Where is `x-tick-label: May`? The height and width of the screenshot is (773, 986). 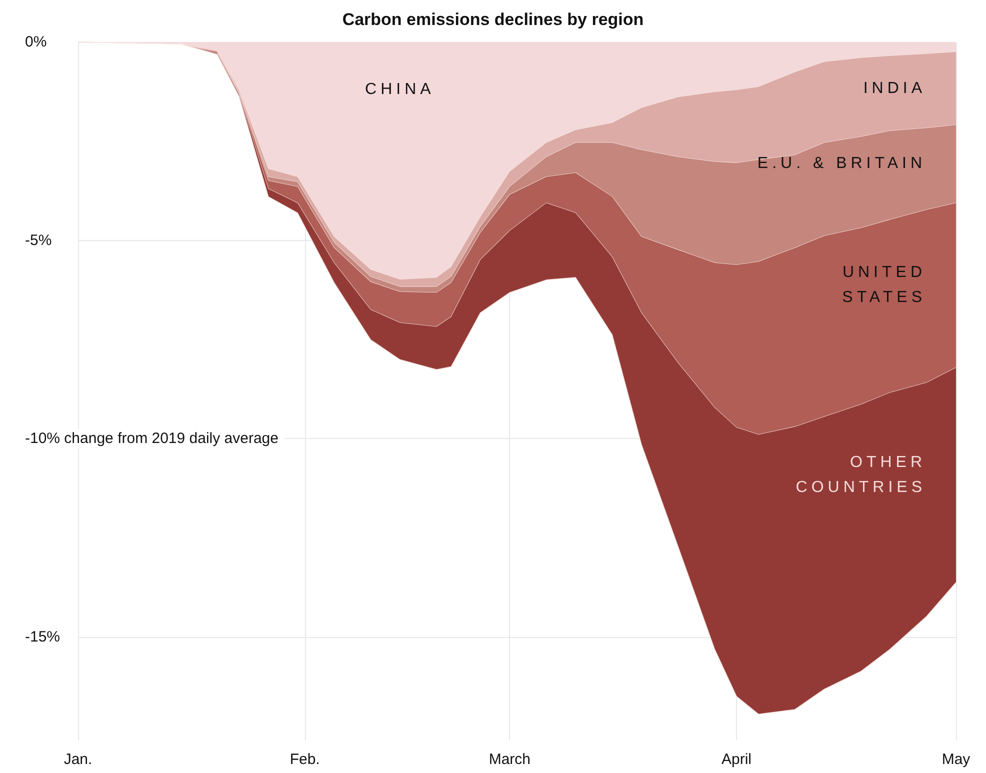 x-tick-label: May is located at coordinates (956, 759).